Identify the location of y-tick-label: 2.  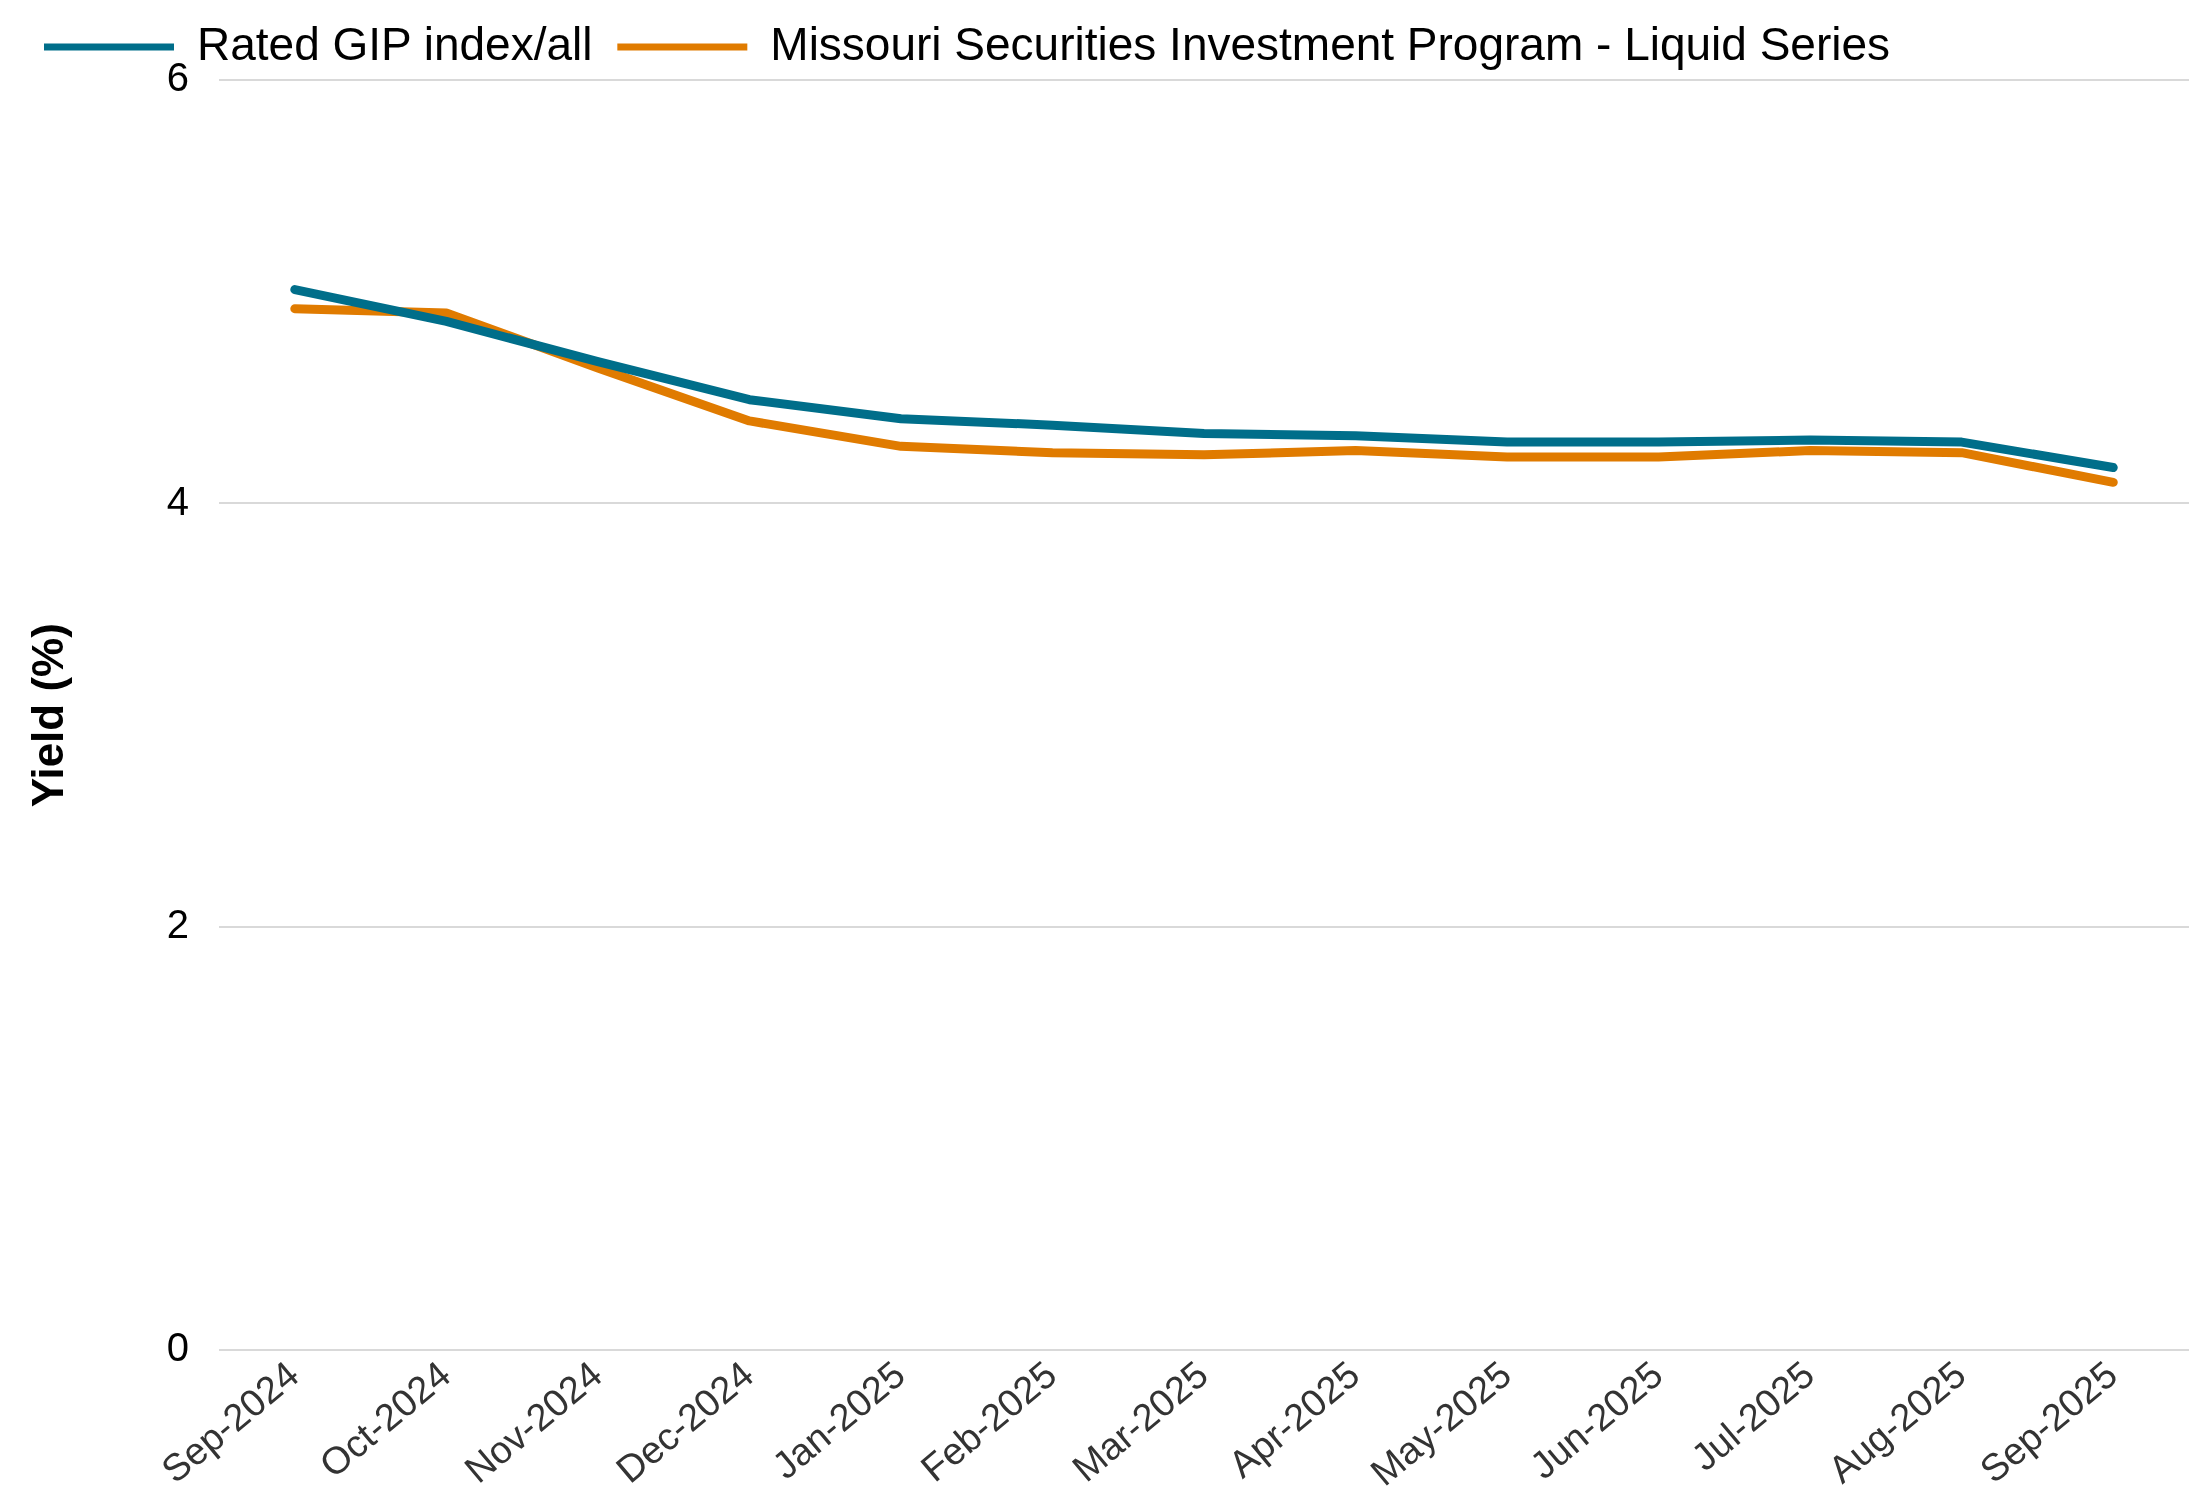
(178, 924).